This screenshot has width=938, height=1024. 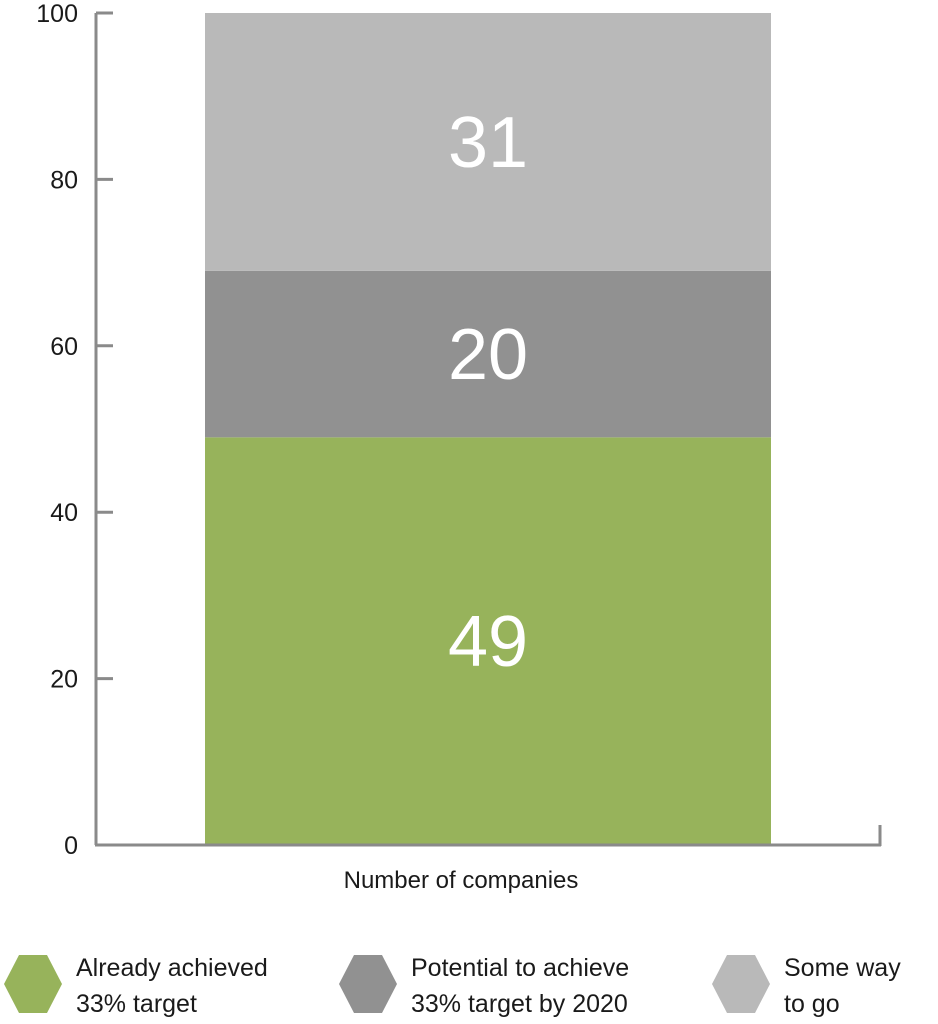 I want to click on legend-item-potential-to-achieve: Potential to achieve 33% target by 2020, so click(x=483, y=986).